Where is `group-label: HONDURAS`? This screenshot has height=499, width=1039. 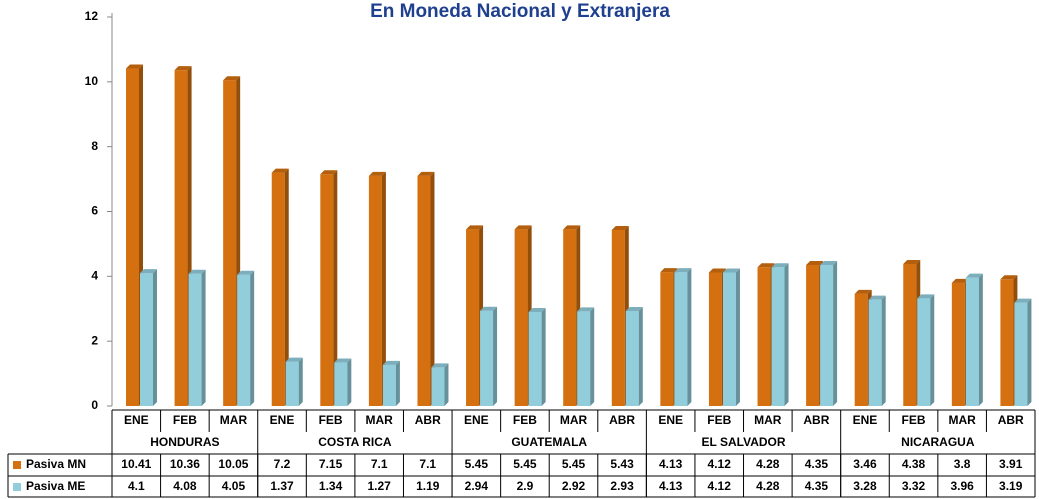
group-label: HONDURAS is located at coordinates (184, 442).